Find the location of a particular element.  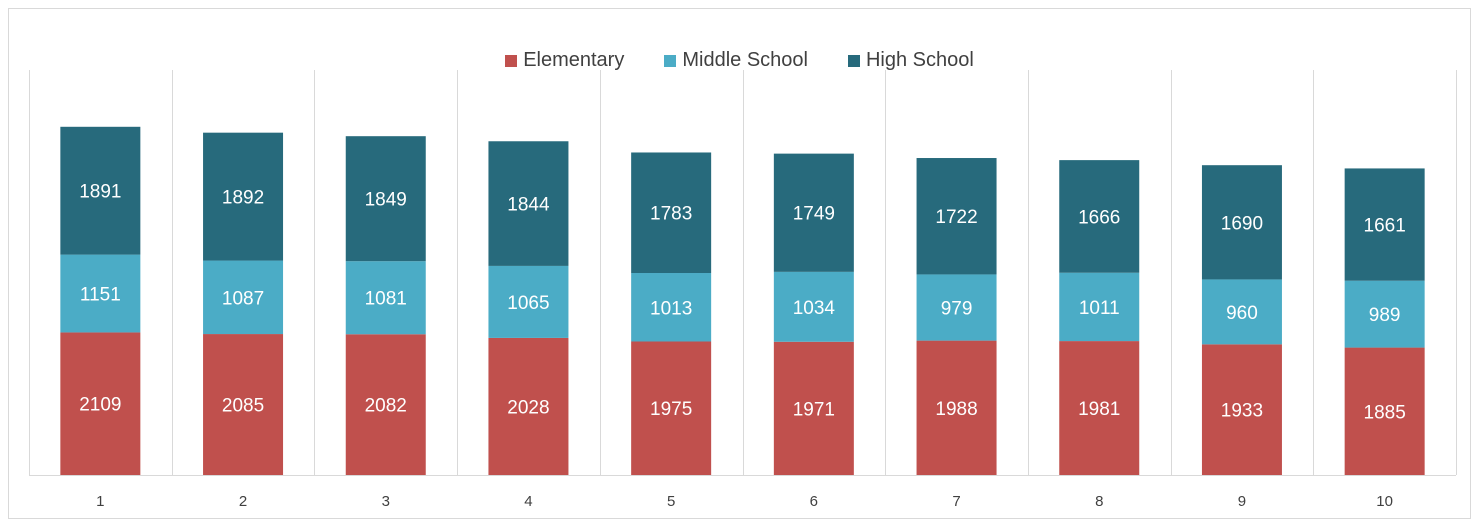

x-tick-label: 6 is located at coordinates (814, 501).